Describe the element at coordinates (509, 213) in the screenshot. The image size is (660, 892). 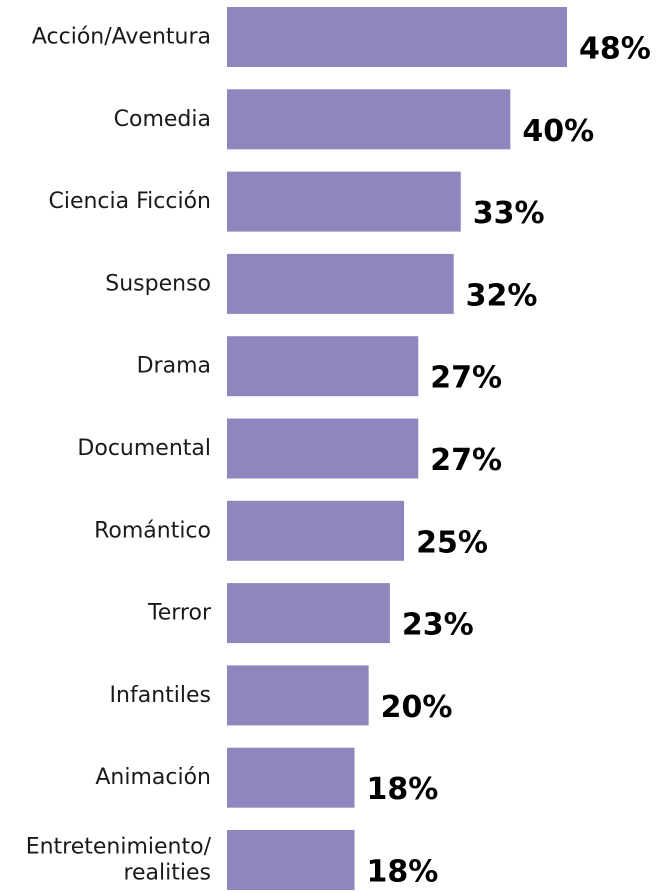
I see `value-label: 33%` at that location.